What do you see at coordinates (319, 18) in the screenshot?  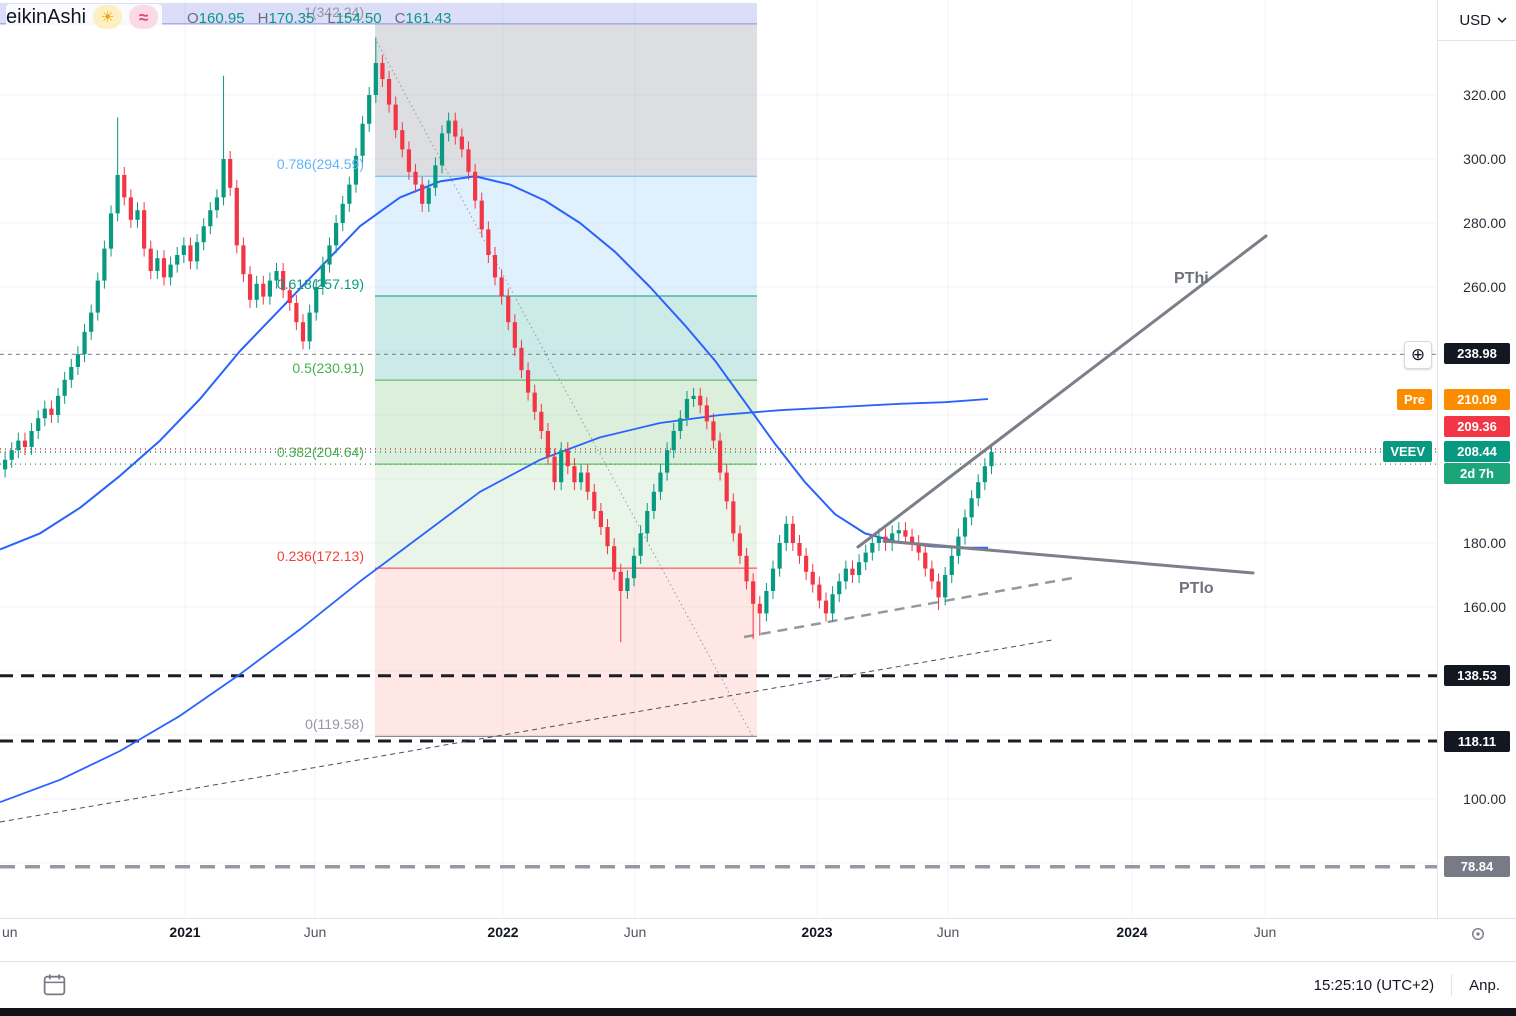 I see `ohlc-values: O160.95 H170.35 L154.50 C161.43` at bounding box center [319, 18].